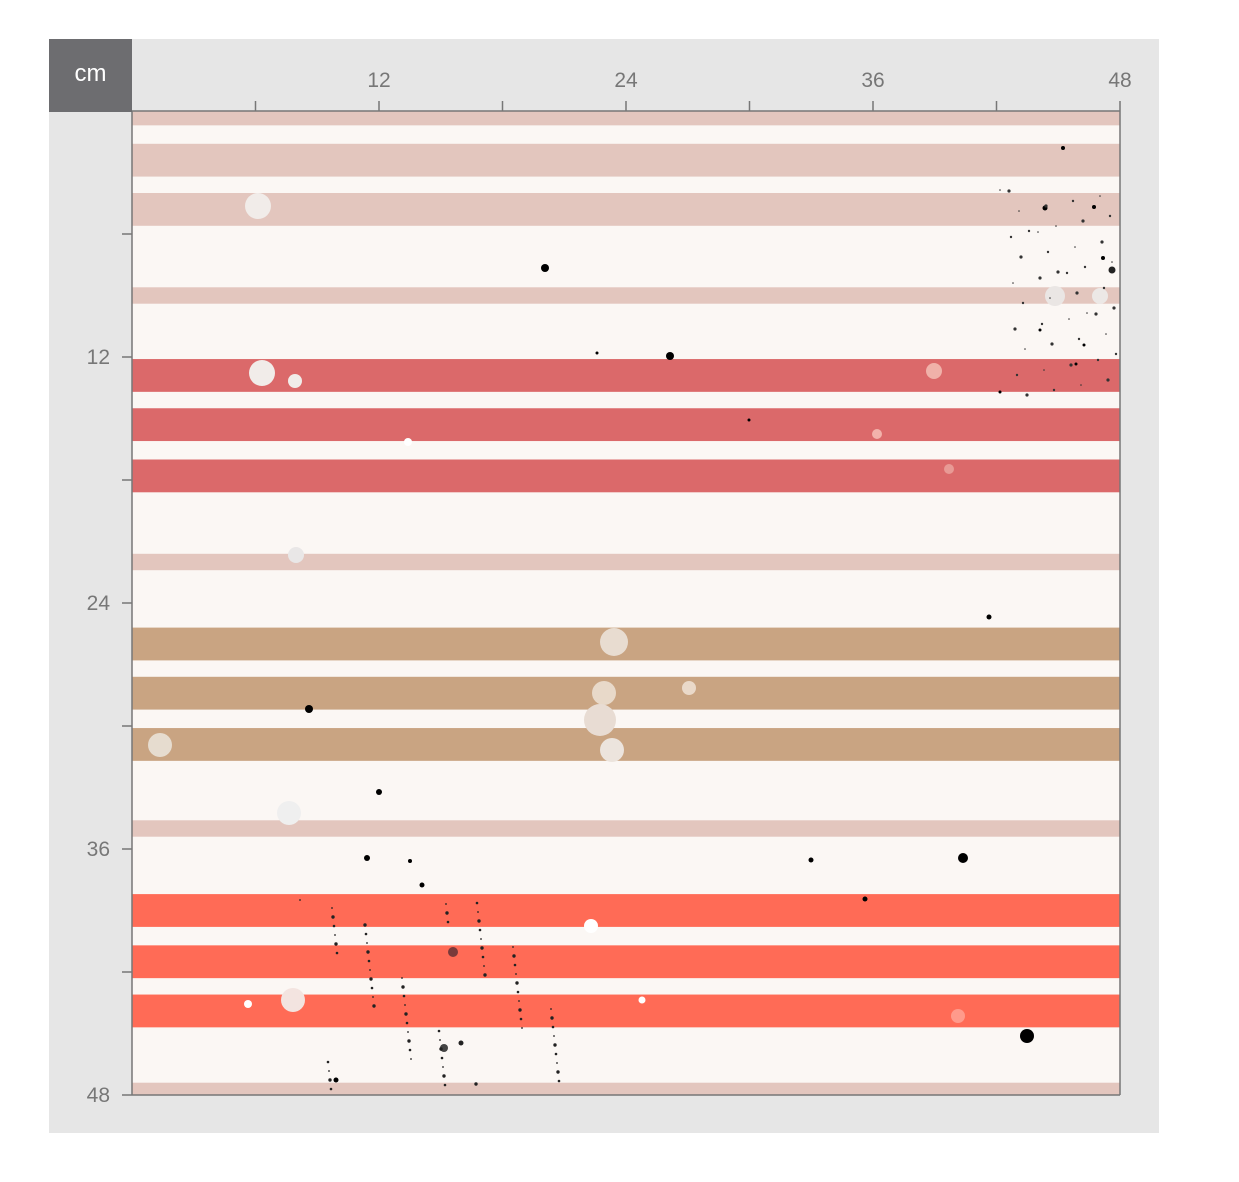 The image size is (1239, 1182). Describe the element at coordinates (98, 849) in the screenshot. I see `left-ruler-label: 36` at that location.